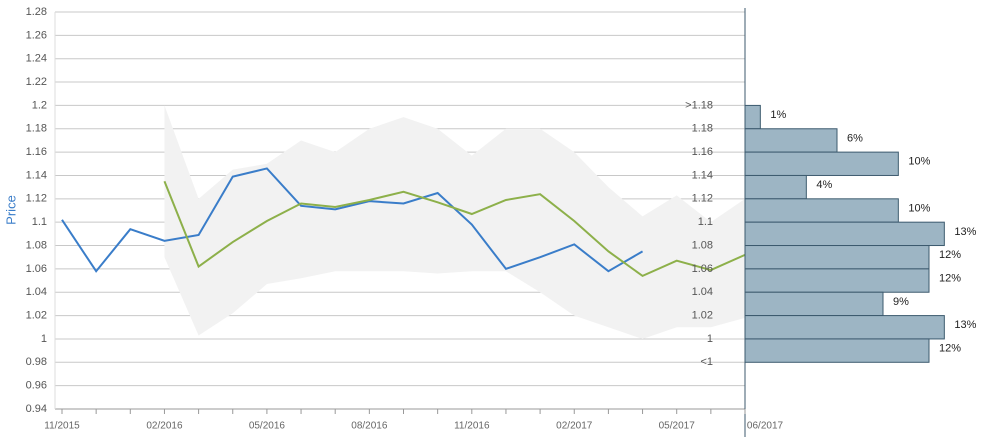 The height and width of the screenshot is (437, 986). Describe the element at coordinates (710, 339) in the screenshot. I see `bin-label: 1` at that location.